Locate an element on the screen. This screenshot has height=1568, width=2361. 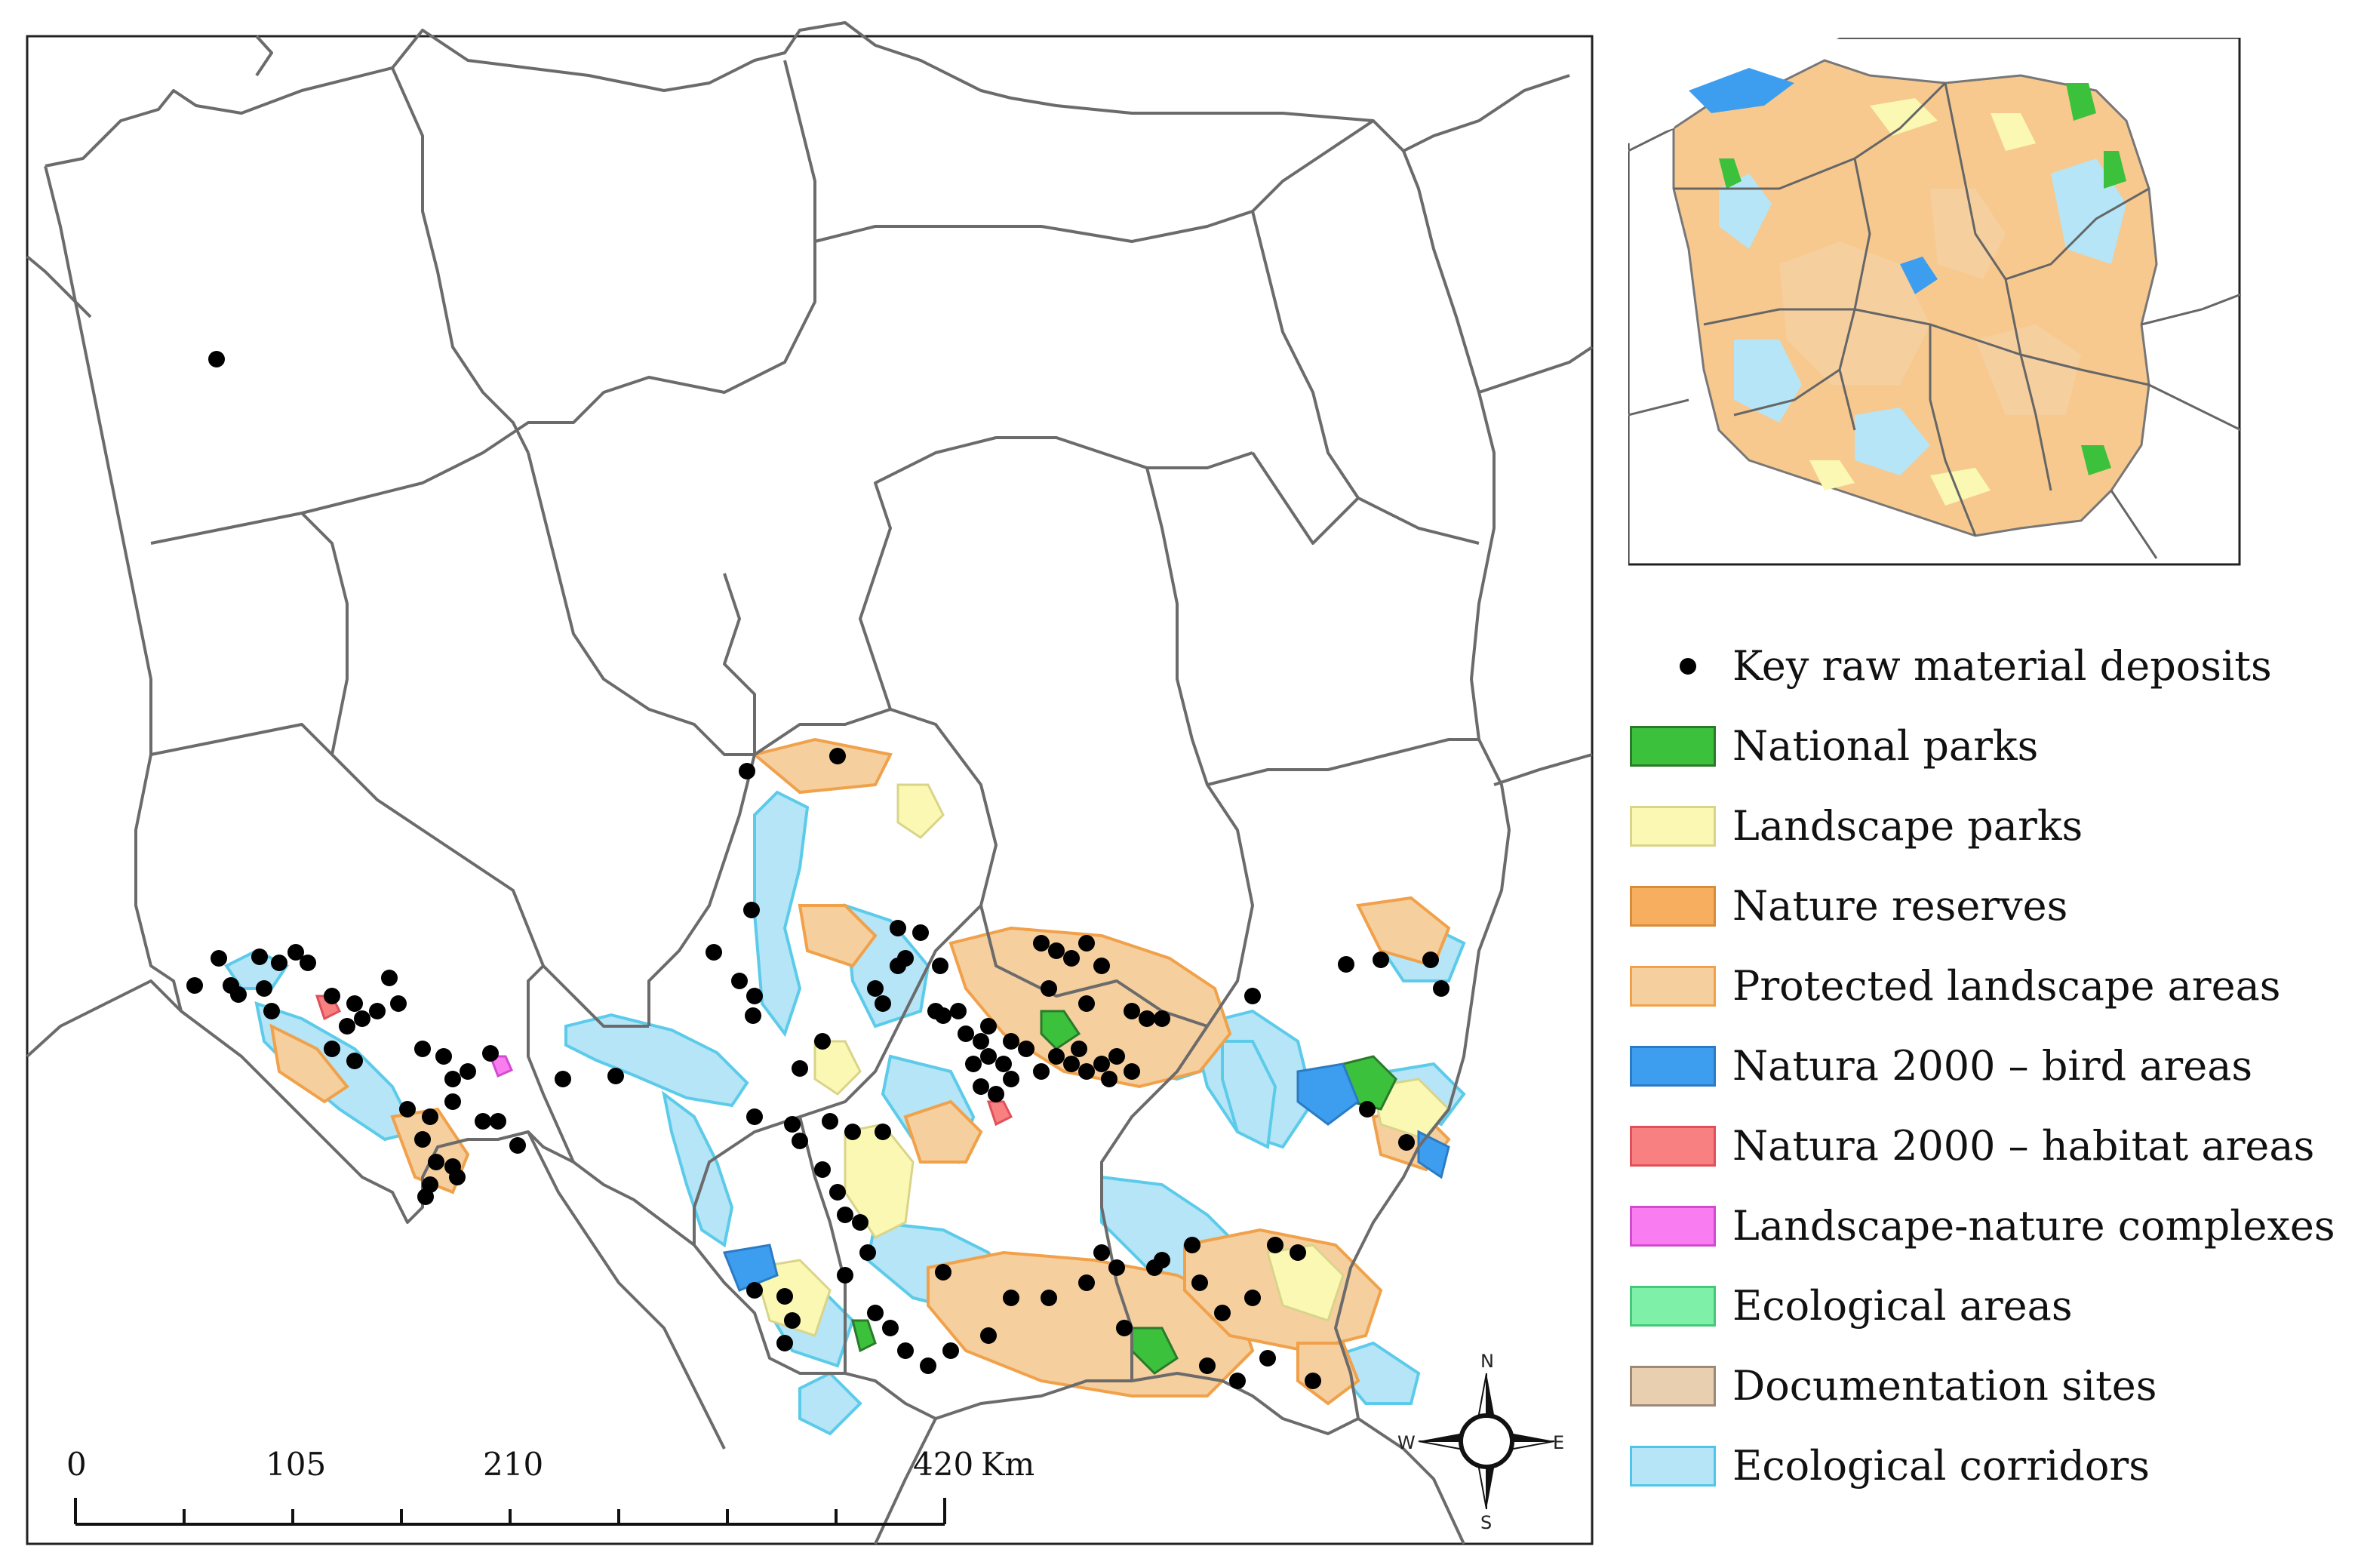
legend-label: Key raw material deposits is located at coordinates (2002, 666).